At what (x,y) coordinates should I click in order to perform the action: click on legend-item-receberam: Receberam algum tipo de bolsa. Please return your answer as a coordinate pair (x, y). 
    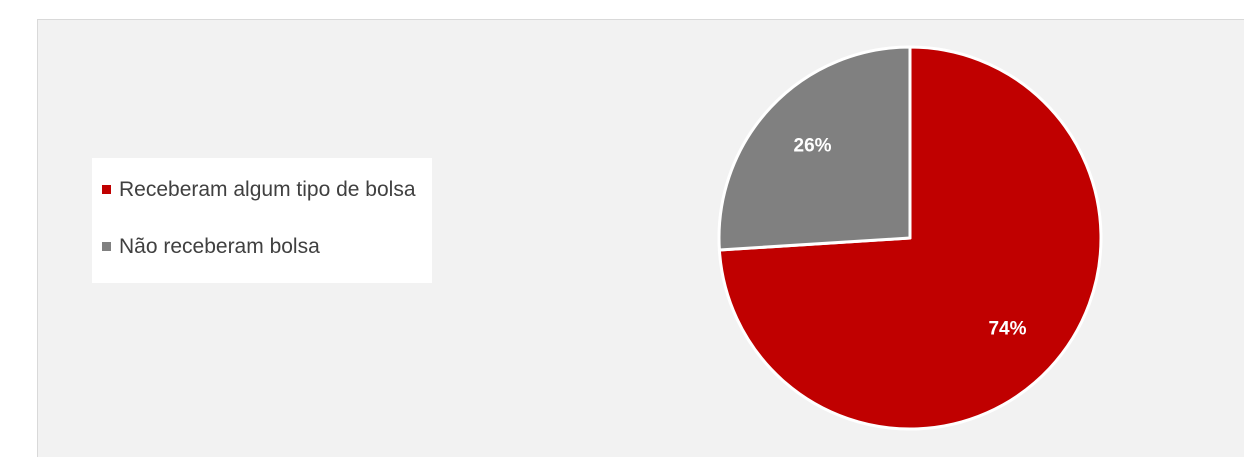
    Looking at the image, I should click on (267, 189).